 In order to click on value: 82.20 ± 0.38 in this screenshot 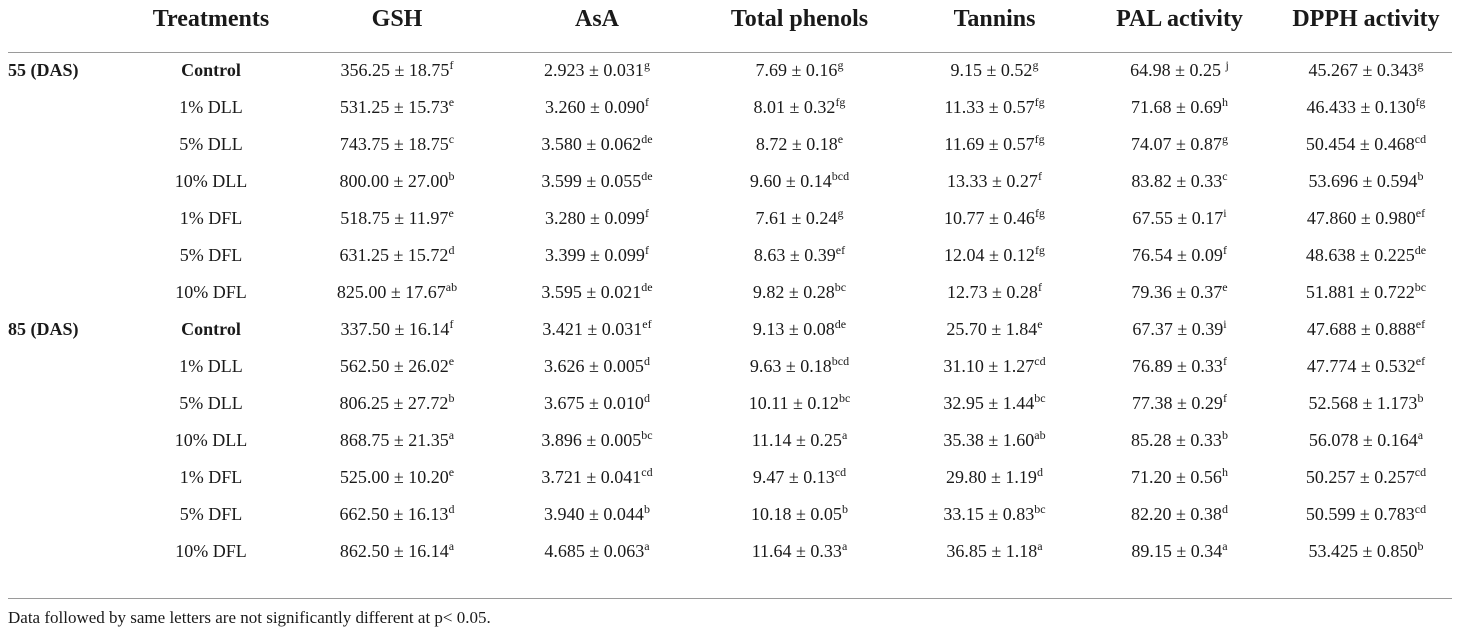, I will do `click(1176, 514)`.